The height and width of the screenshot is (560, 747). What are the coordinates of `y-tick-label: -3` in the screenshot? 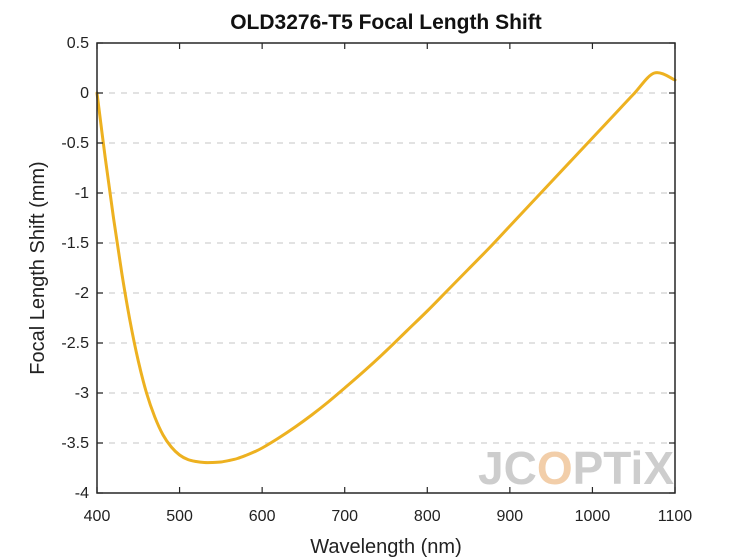 It's located at (82, 393).